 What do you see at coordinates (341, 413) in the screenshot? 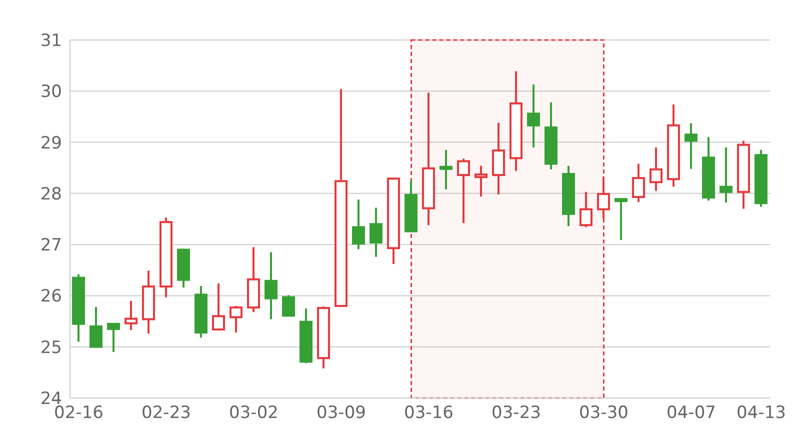
I see `x-tick-label: 03-09` at bounding box center [341, 413].